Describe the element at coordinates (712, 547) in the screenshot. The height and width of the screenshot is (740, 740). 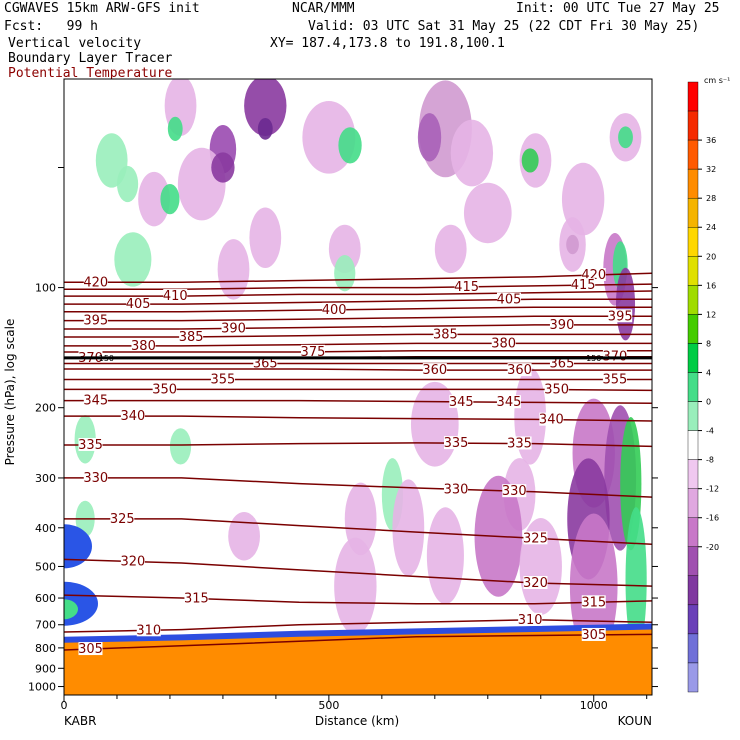
I see `colorbar-label: -20` at that location.